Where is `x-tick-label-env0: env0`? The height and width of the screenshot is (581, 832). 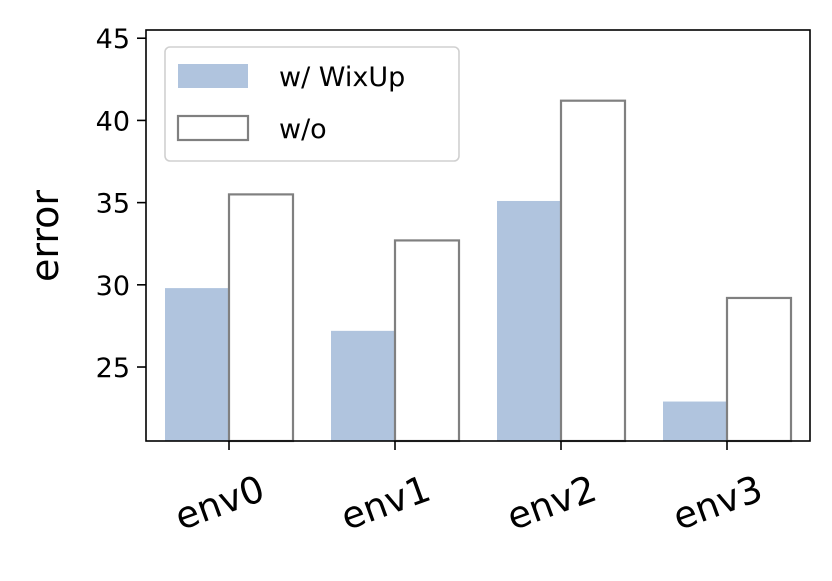
x-tick-label-env0: env0 is located at coordinates (219, 503).